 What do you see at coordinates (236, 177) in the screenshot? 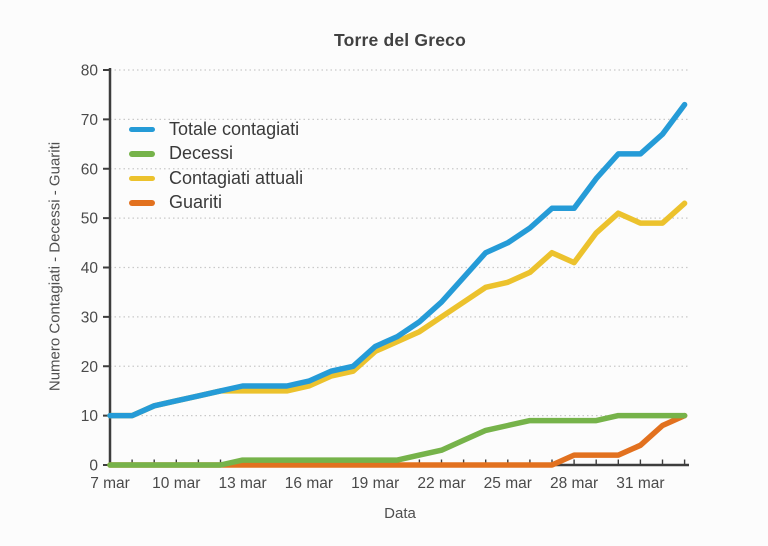
I see `legend-label: Contagiati attuali` at bounding box center [236, 177].